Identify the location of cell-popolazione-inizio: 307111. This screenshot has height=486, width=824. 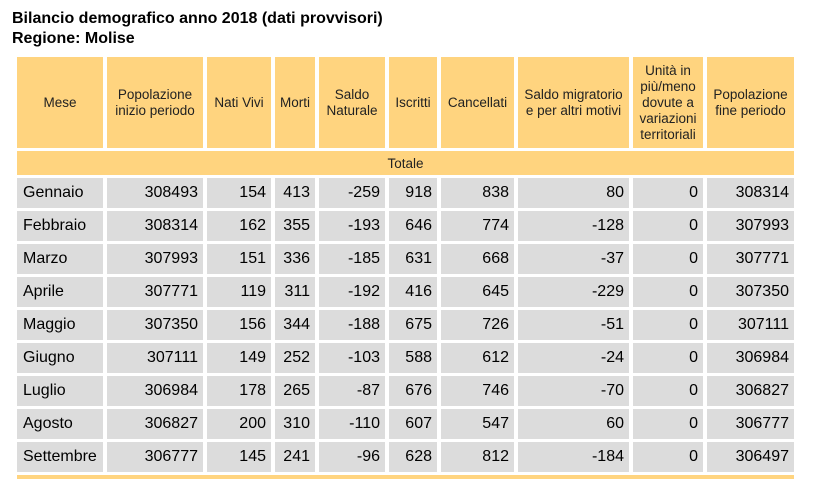
(155, 358).